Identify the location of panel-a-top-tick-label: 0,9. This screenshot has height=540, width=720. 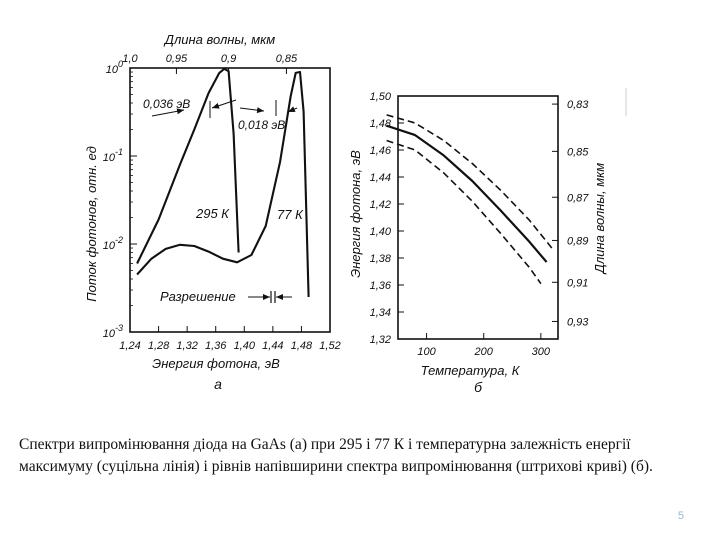
(228, 59).